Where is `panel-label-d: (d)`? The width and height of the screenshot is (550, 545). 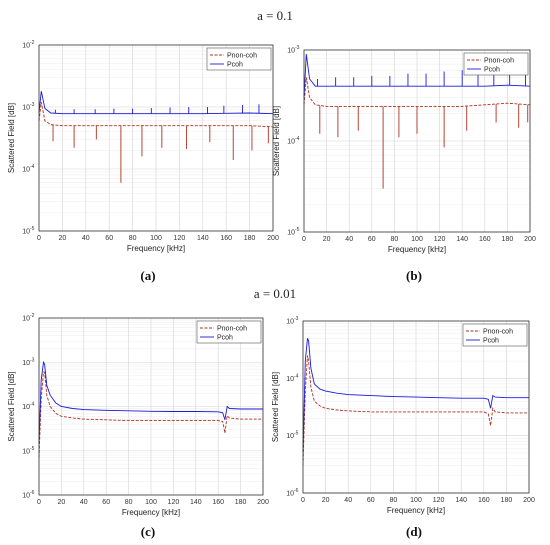
panel-label-d: (d) is located at coordinates (414, 531).